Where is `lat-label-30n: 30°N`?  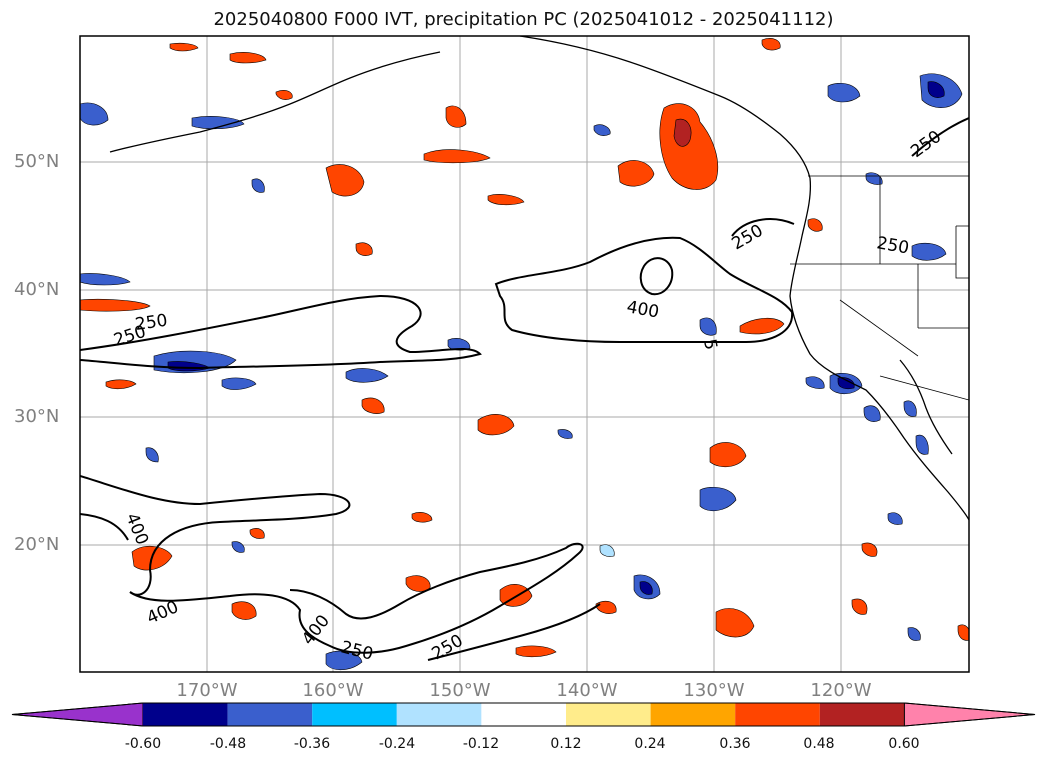 lat-label-30n: 30°N is located at coordinates (37, 416).